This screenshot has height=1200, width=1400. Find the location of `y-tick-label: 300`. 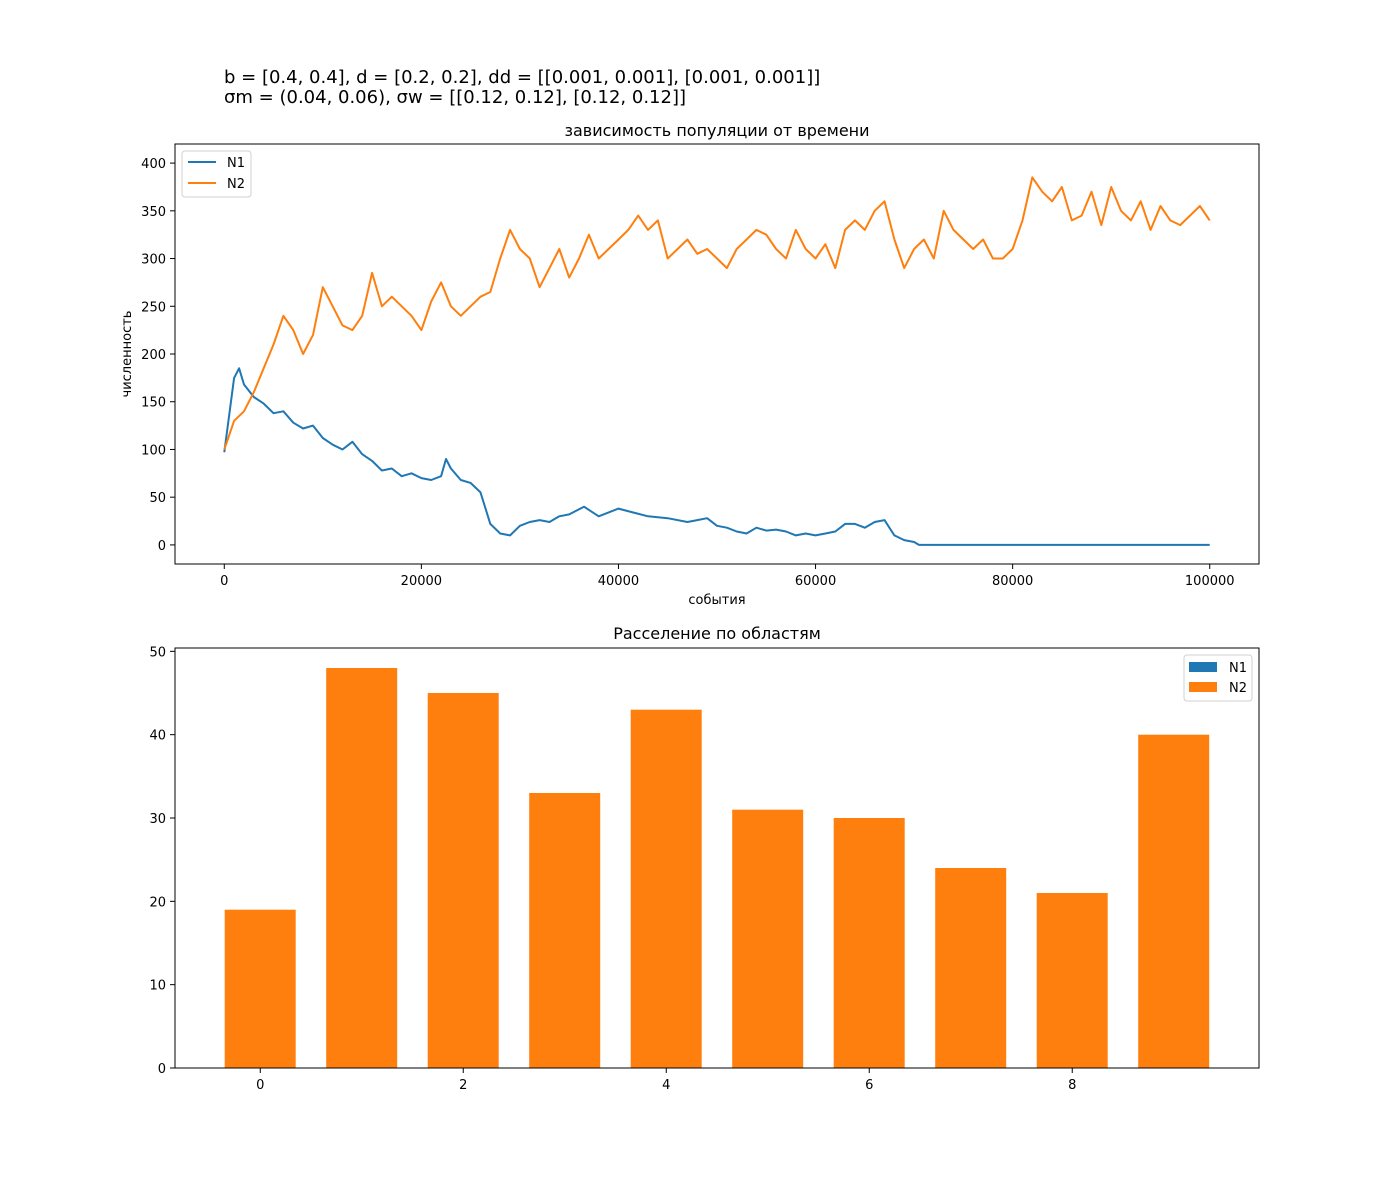

y-tick-label: 300 is located at coordinates (153, 260).